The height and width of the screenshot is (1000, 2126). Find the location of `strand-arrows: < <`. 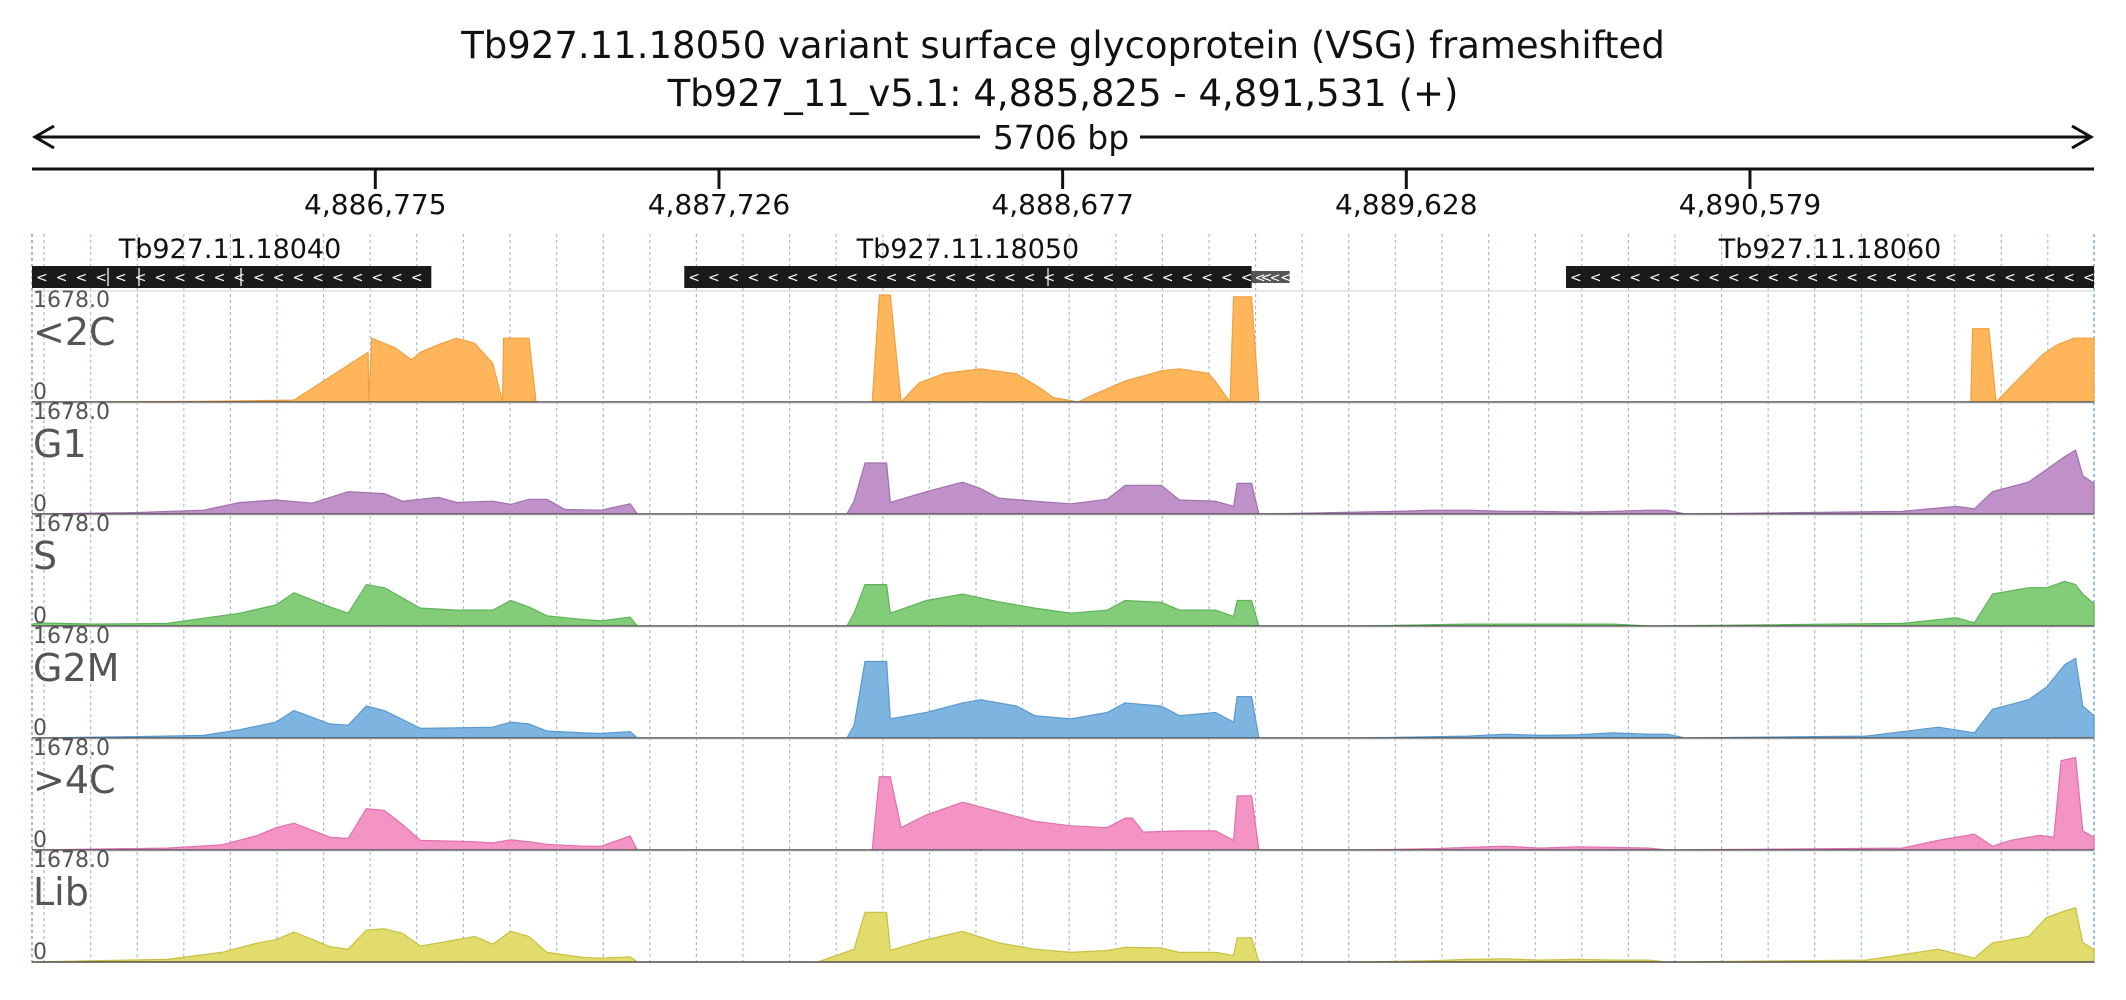

strand-arrows: < < is located at coordinates (1268, 278).